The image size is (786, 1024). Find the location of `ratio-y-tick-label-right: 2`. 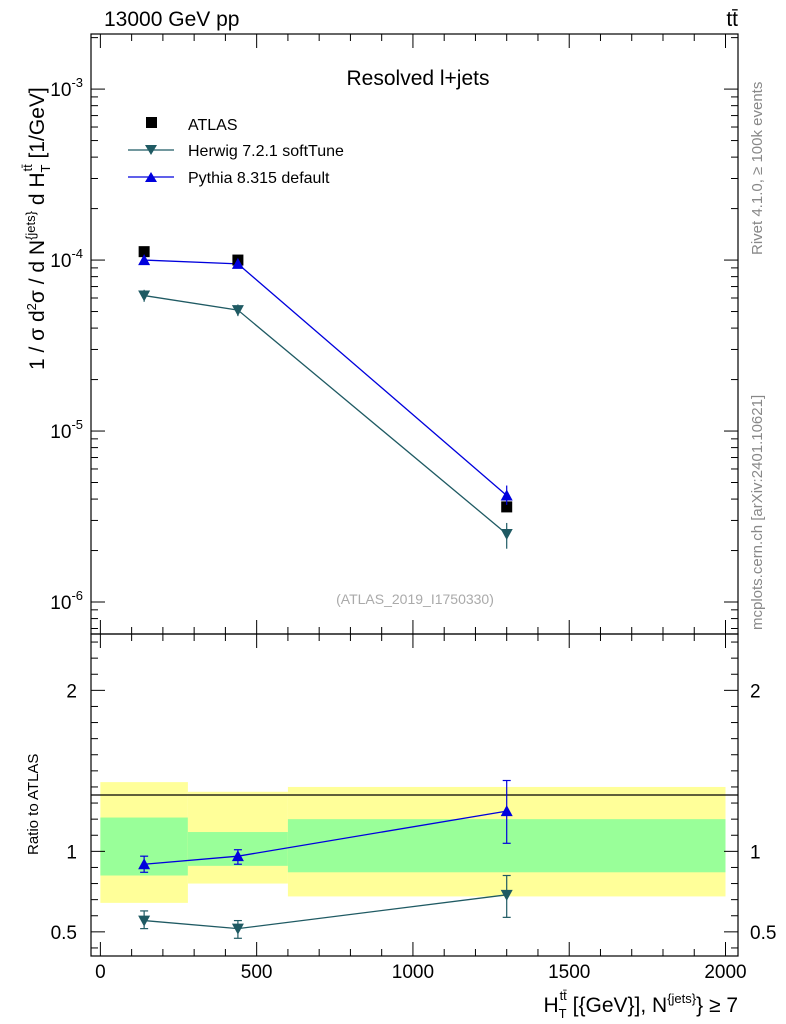

ratio-y-tick-label-right: 2 is located at coordinates (755, 691).